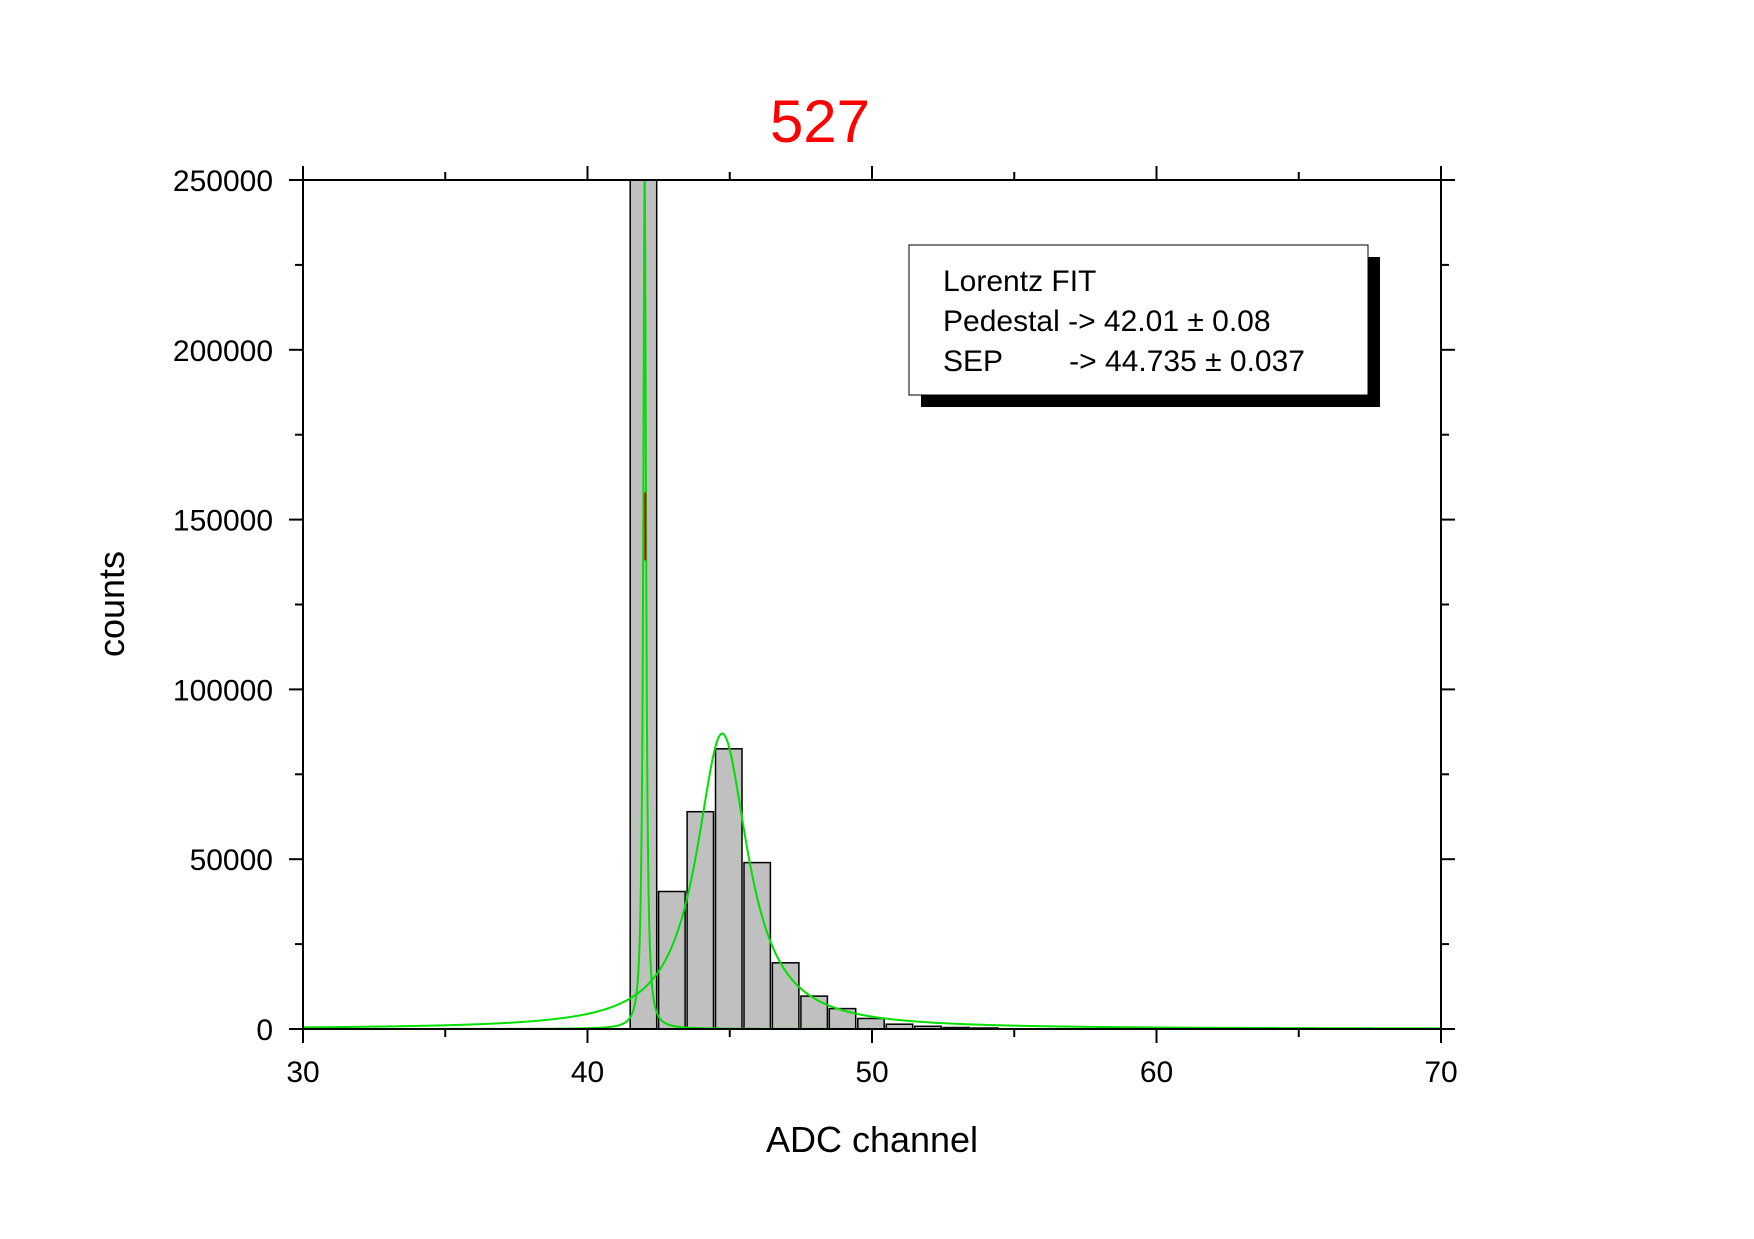  What do you see at coordinates (1107, 321) in the screenshot?
I see `legend-line-pedestal: Pedestal -> 42.01 ± 0.08` at bounding box center [1107, 321].